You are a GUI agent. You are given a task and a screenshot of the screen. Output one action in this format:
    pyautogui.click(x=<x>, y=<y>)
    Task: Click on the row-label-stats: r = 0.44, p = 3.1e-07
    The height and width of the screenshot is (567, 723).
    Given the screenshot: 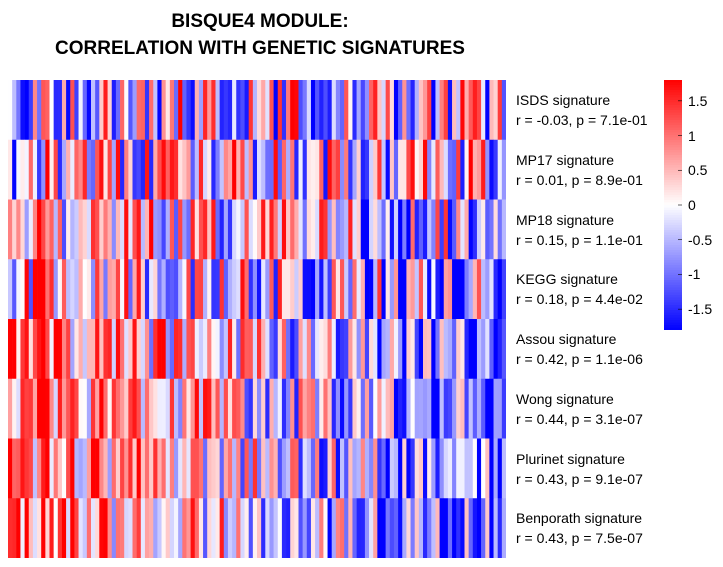 What is the action you would take?
    pyautogui.click(x=579, y=418)
    